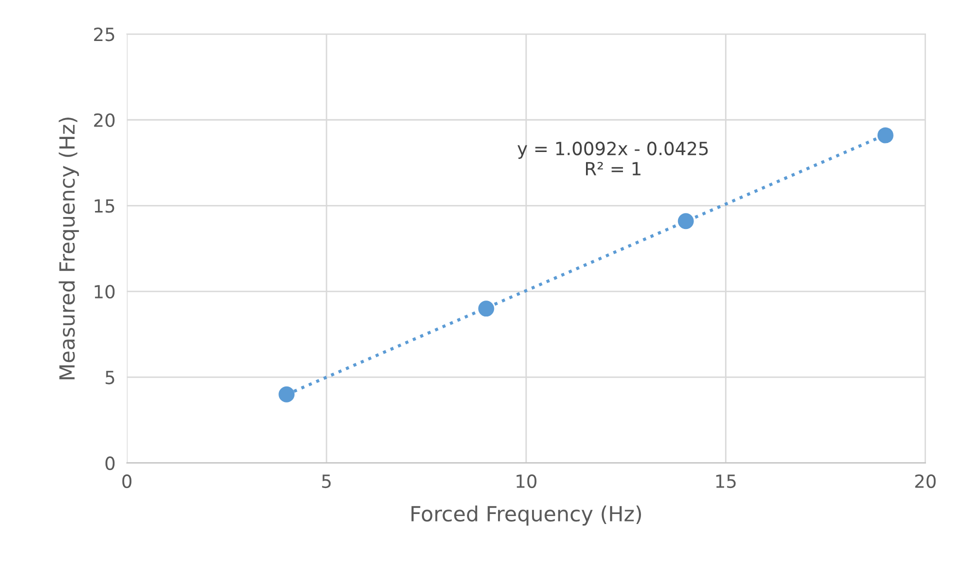 The width and height of the screenshot is (954, 578). What do you see at coordinates (326, 481) in the screenshot?
I see `x-tick-label: 5` at bounding box center [326, 481].